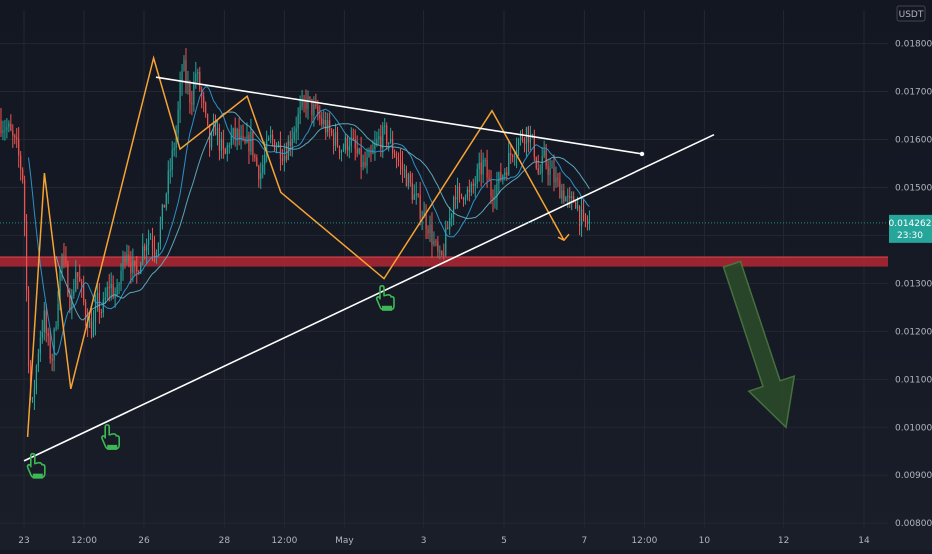 The height and width of the screenshot is (554, 932). What do you see at coordinates (910, 224) in the screenshot?
I see `last-price-value: 0.014262` at bounding box center [910, 224].